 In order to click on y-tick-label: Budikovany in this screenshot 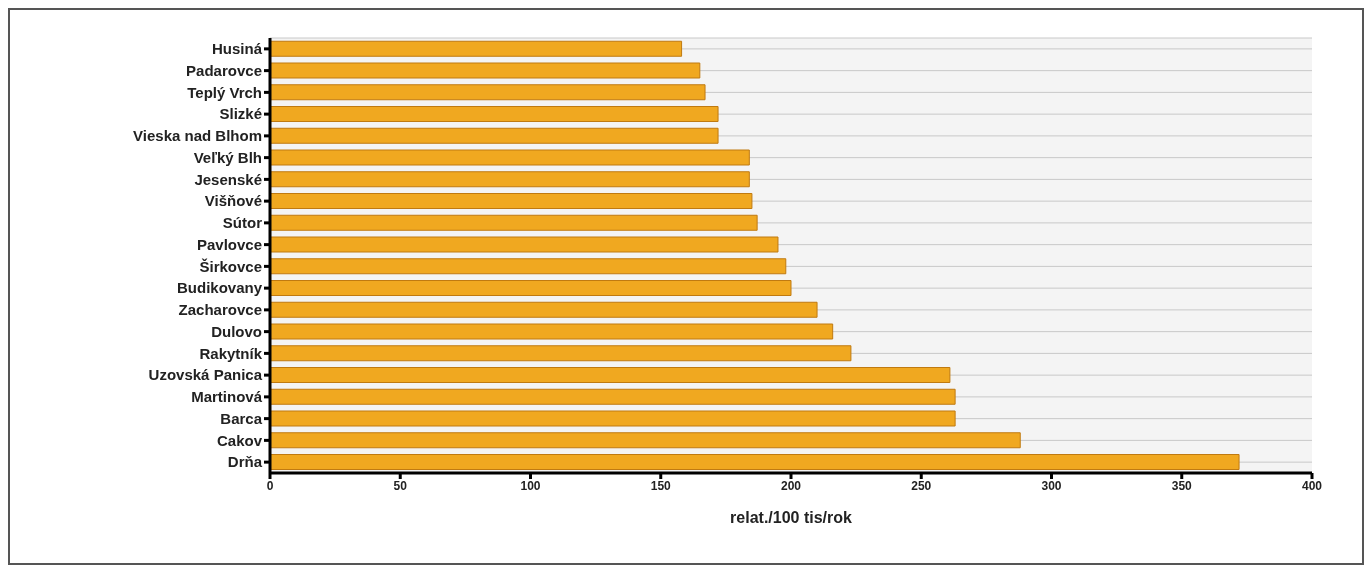, I will do `click(219, 288)`.